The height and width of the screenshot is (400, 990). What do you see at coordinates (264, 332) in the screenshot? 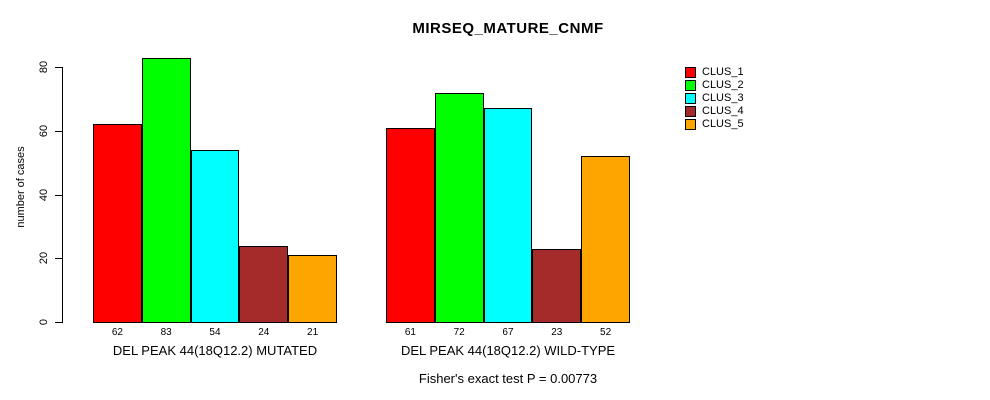
I see `bar-value-label: 24` at bounding box center [264, 332].